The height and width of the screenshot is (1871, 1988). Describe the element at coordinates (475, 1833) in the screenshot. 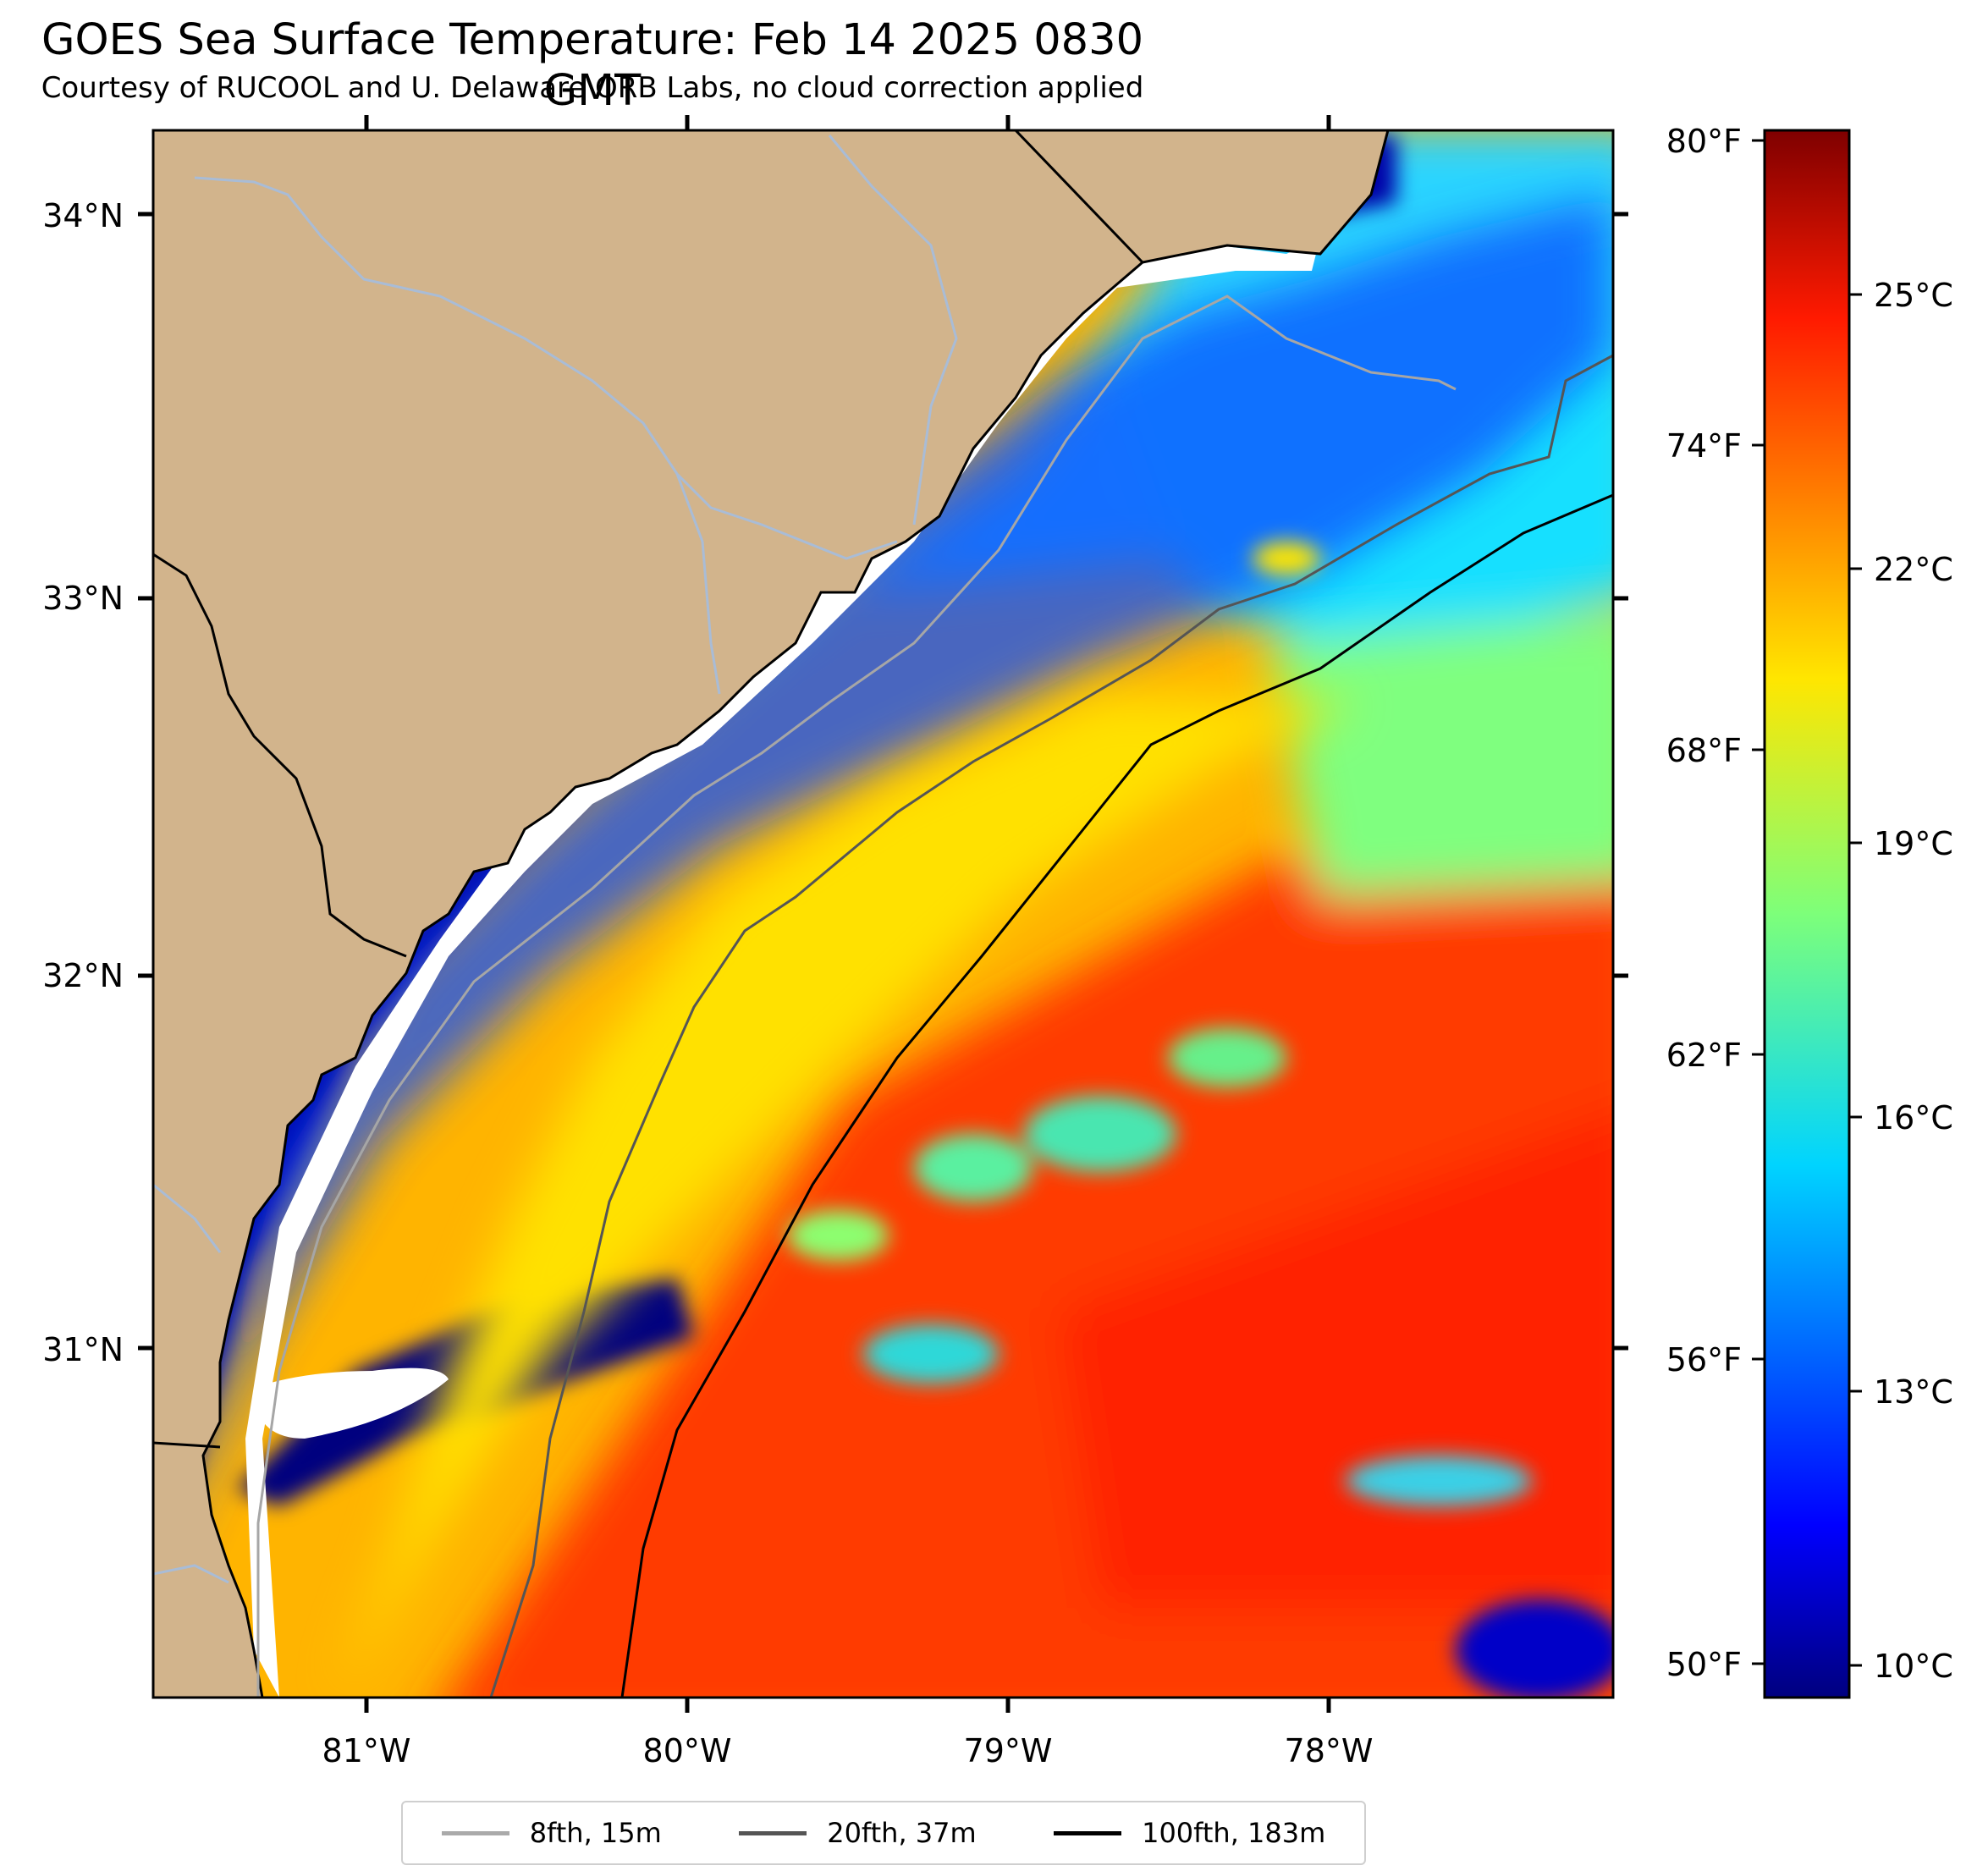

I see `legend-swatch-8fth` at that location.